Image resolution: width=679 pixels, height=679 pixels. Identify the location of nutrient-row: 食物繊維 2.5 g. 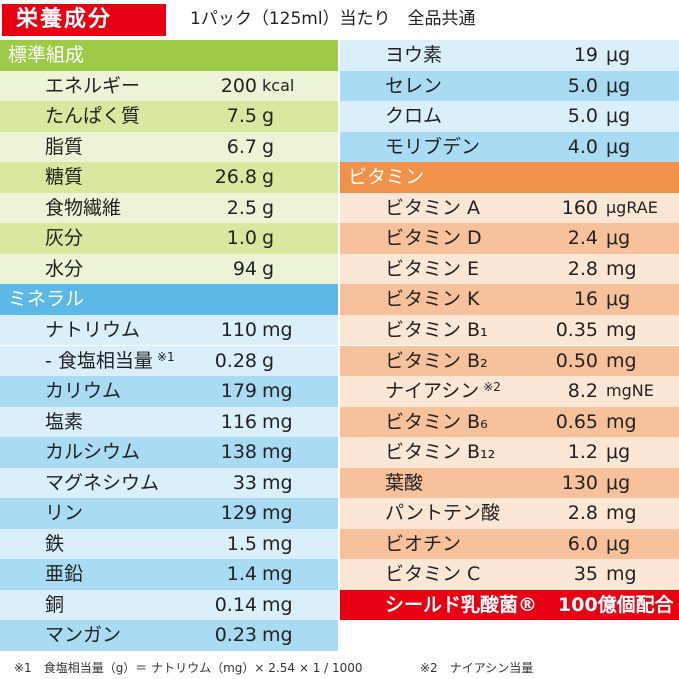
(169, 208).